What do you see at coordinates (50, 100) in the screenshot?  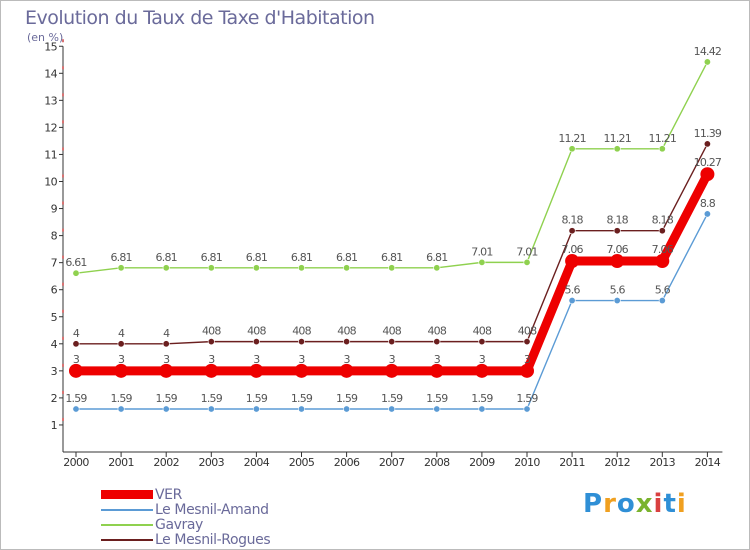 I see `y-tick-label: 13` at bounding box center [50, 100].